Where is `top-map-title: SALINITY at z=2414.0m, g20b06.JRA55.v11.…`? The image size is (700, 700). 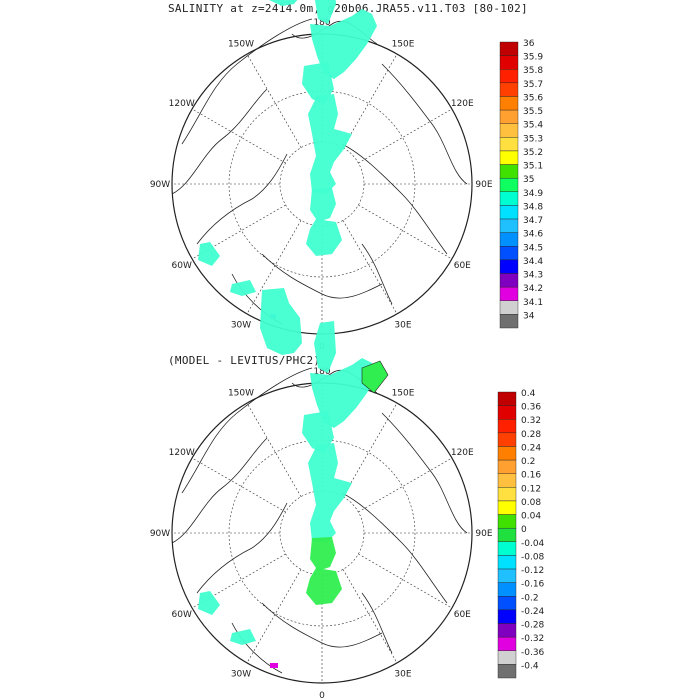 top-map-title: SALINITY at z=2414.0m, g20b06.JRA55.v11.… is located at coordinates (348, 8).